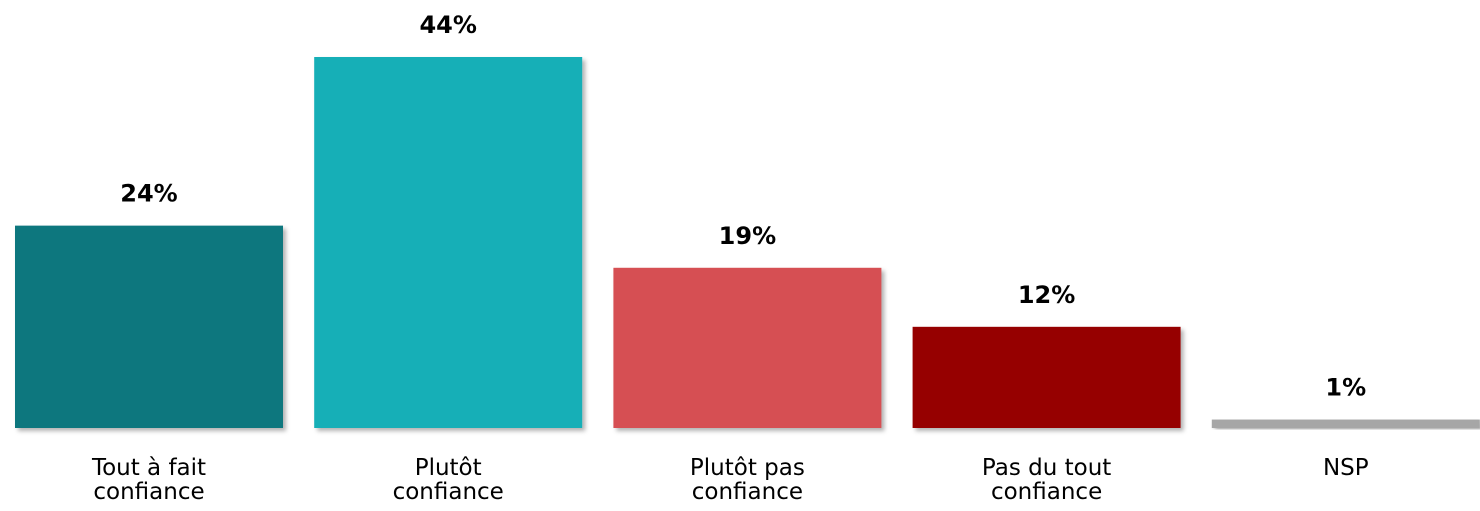 The width and height of the screenshot is (1480, 511). Describe the element at coordinates (1046, 480) in the screenshot. I see `x-tick-label: Pas du tout confiance` at that location.